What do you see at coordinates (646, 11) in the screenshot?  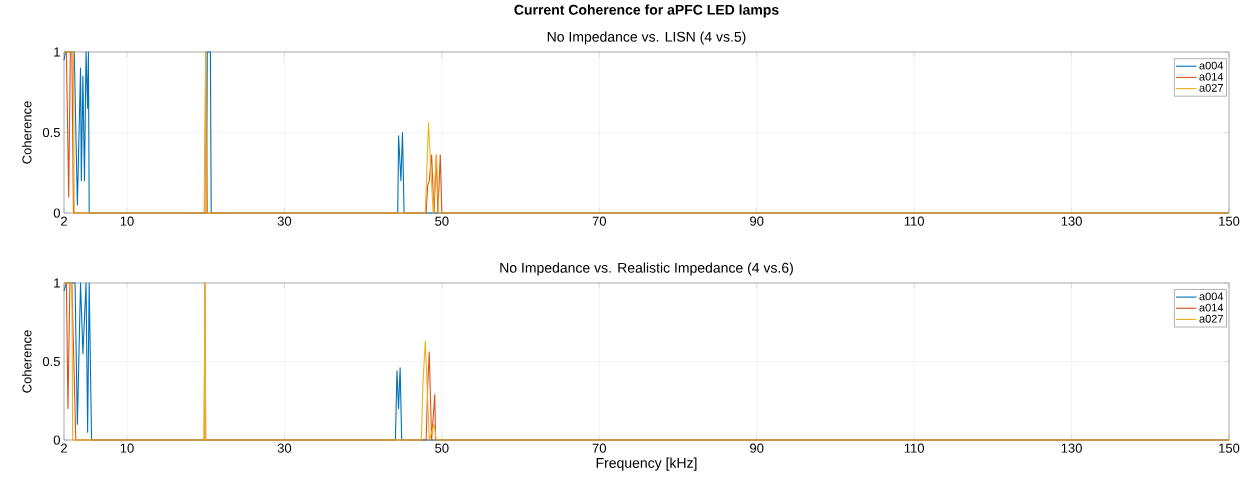 I see `chart-title: Current Coherence for aPFC LED lamps` at bounding box center [646, 11].